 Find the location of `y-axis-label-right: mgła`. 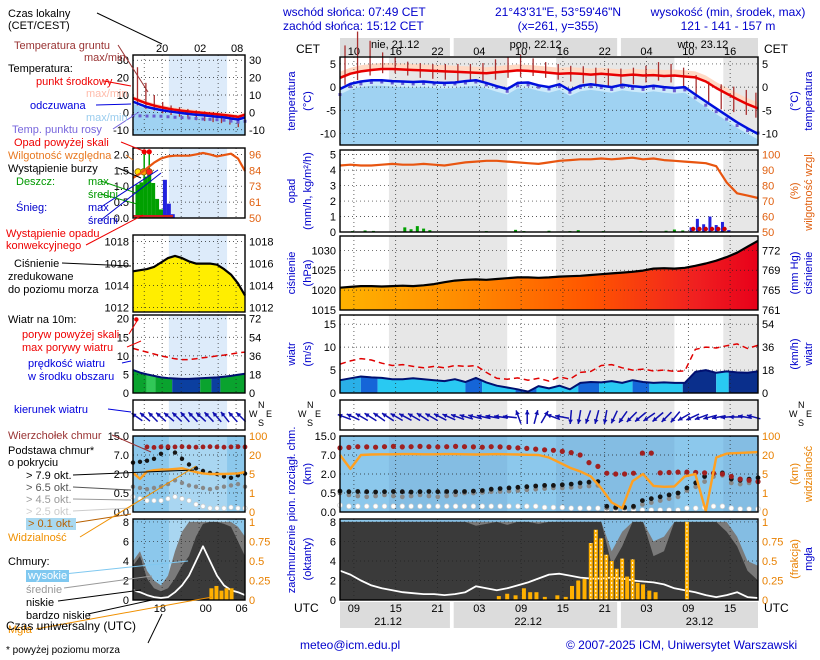

y-axis-label-right: mgła is located at coordinates (809, 559).